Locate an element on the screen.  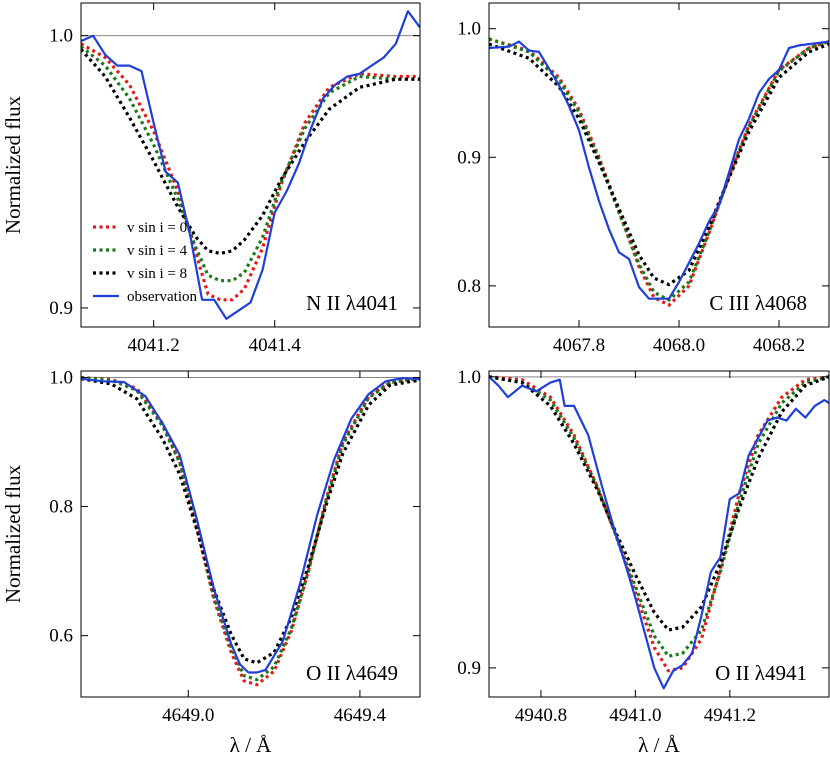
x-tick-label: 4041.2 is located at coordinates (154, 345).